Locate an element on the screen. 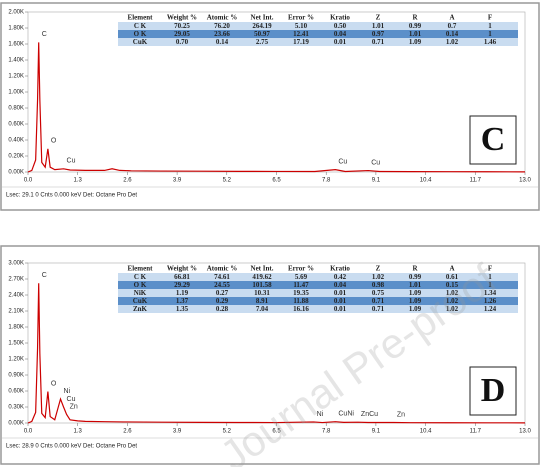  peak-label: Ni is located at coordinates (320, 414).